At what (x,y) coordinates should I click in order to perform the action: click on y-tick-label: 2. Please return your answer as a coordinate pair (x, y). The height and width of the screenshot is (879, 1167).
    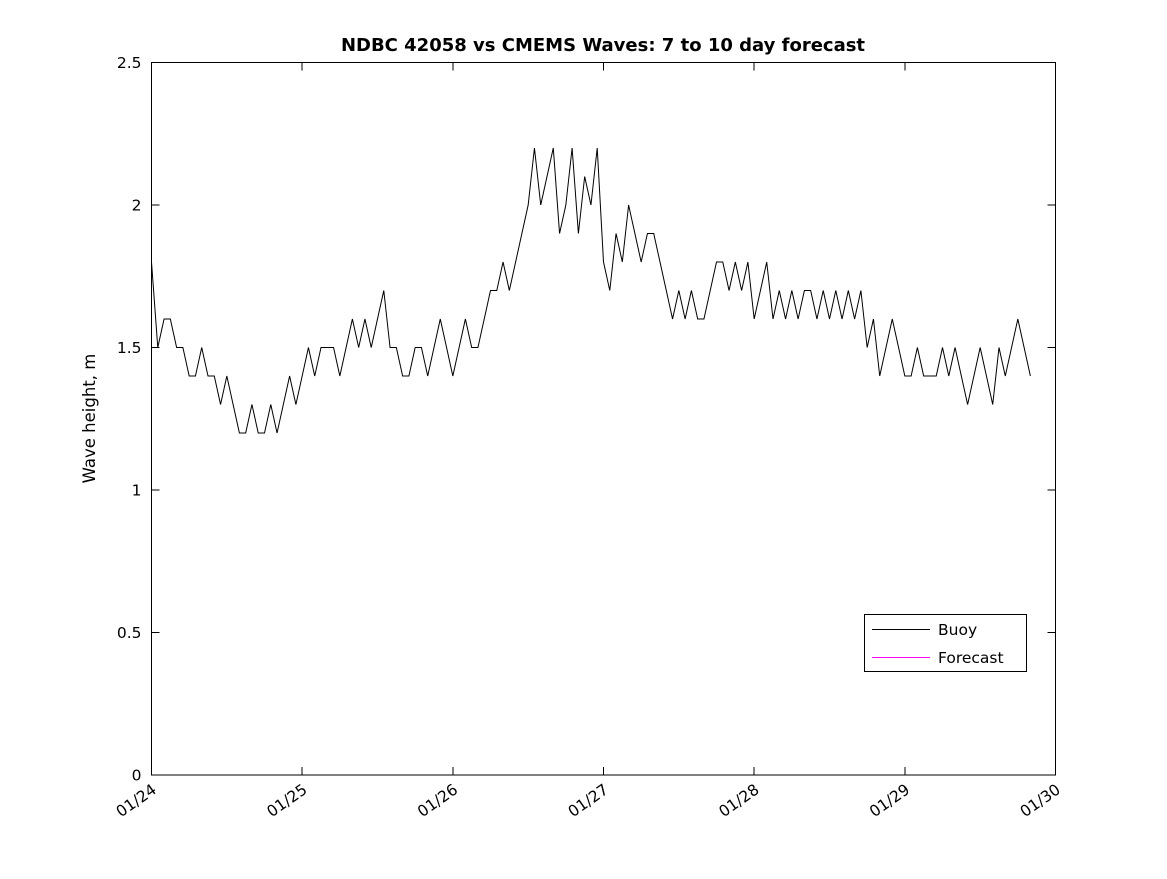
    Looking at the image, I should click on (137, 206).